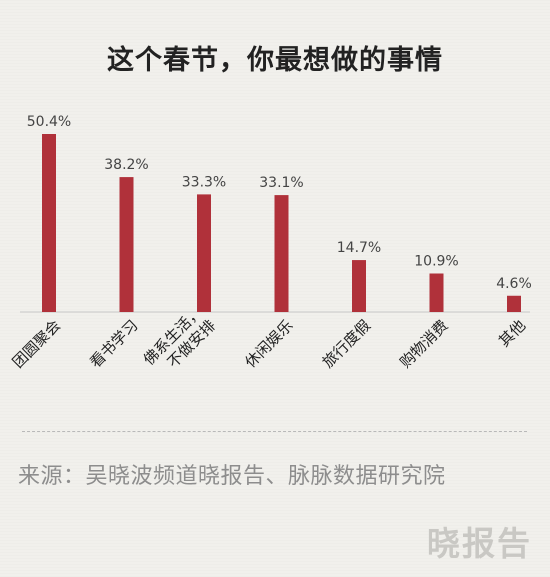  Describe the element at coordinates (49, 122) in the screenshot. I see `value-label-1: 50.4%` at that location.